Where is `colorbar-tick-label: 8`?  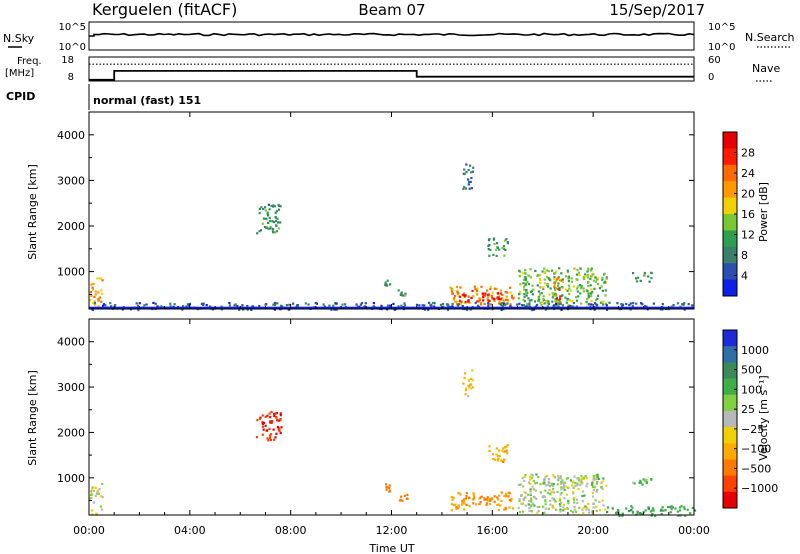
colorbar-tick-label: 8 is located at coordinates (744, 255).